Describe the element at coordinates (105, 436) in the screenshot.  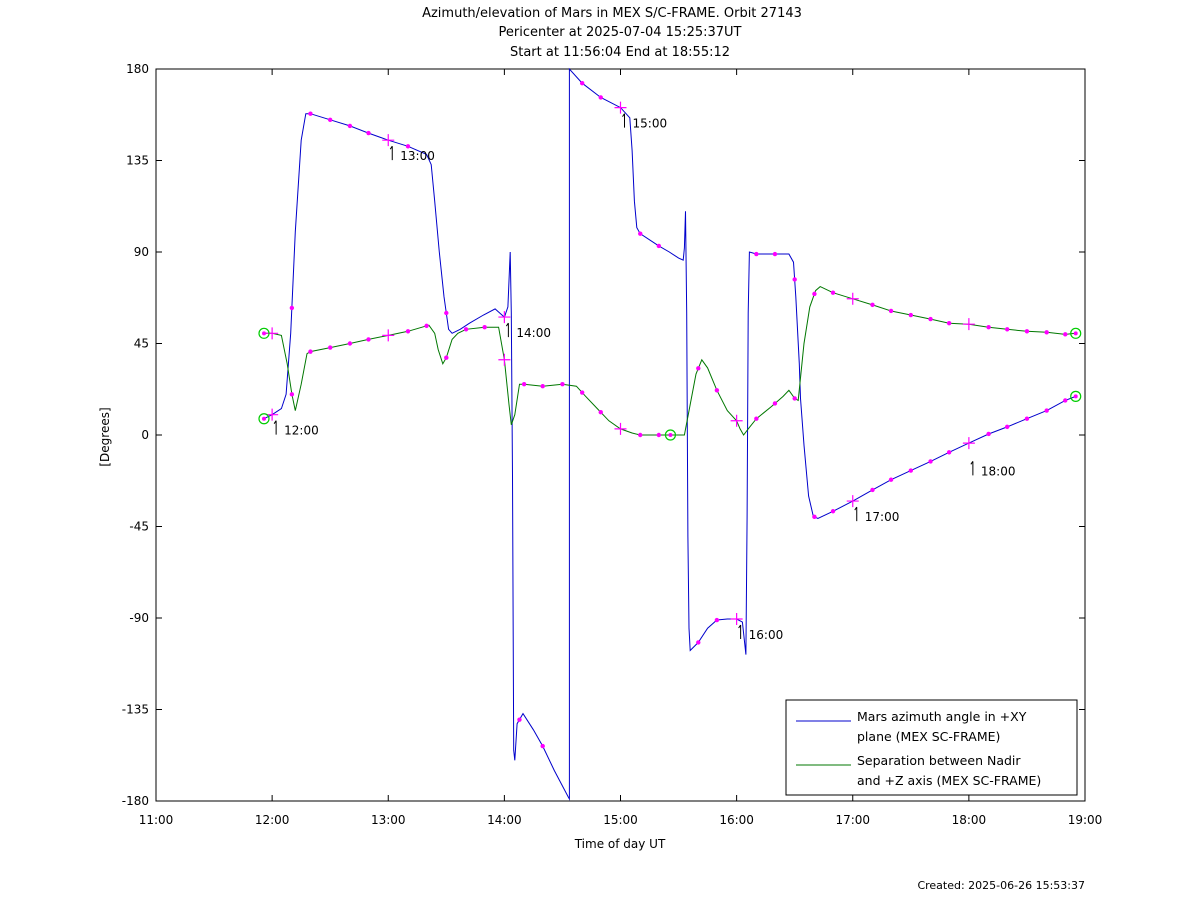
I see `y-axis-label: [Degrees]` at that location.